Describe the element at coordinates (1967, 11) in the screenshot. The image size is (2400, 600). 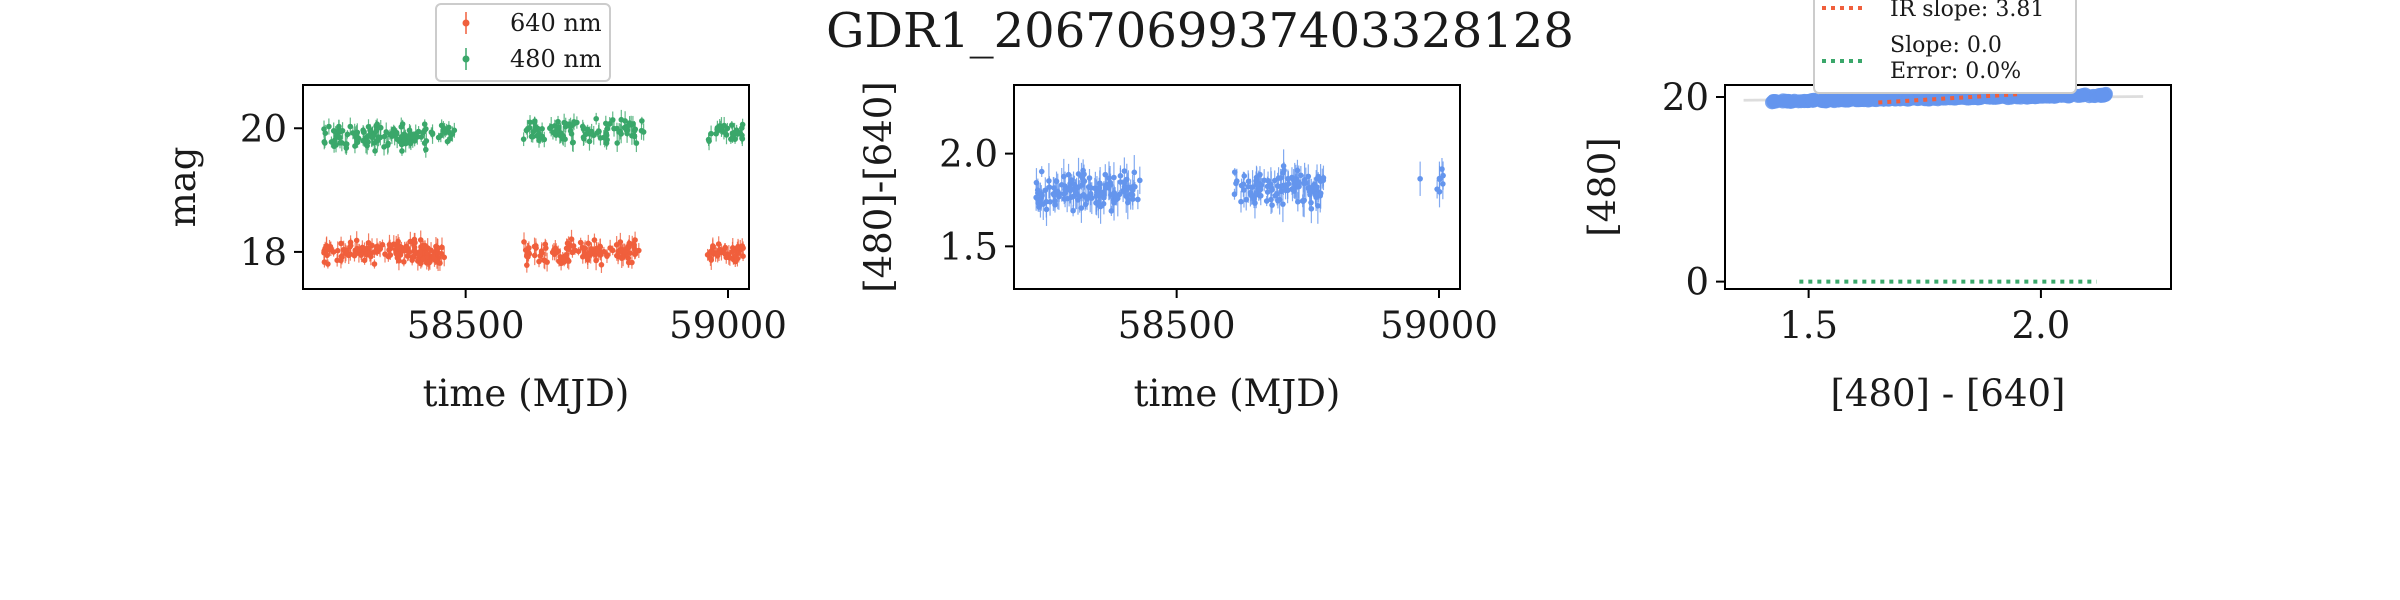
I see `legend-label-ir-slope: IR slope: 3.81` at that location.